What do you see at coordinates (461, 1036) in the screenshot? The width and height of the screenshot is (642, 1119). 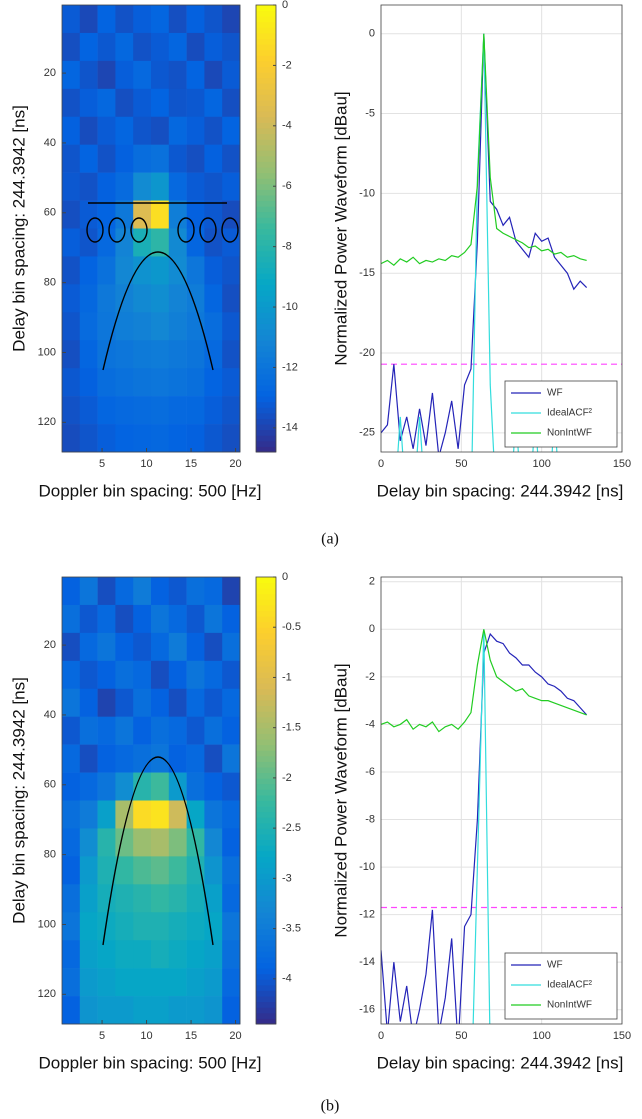 I see `x-tick-label: 50` at bounding box center [461, 1036].